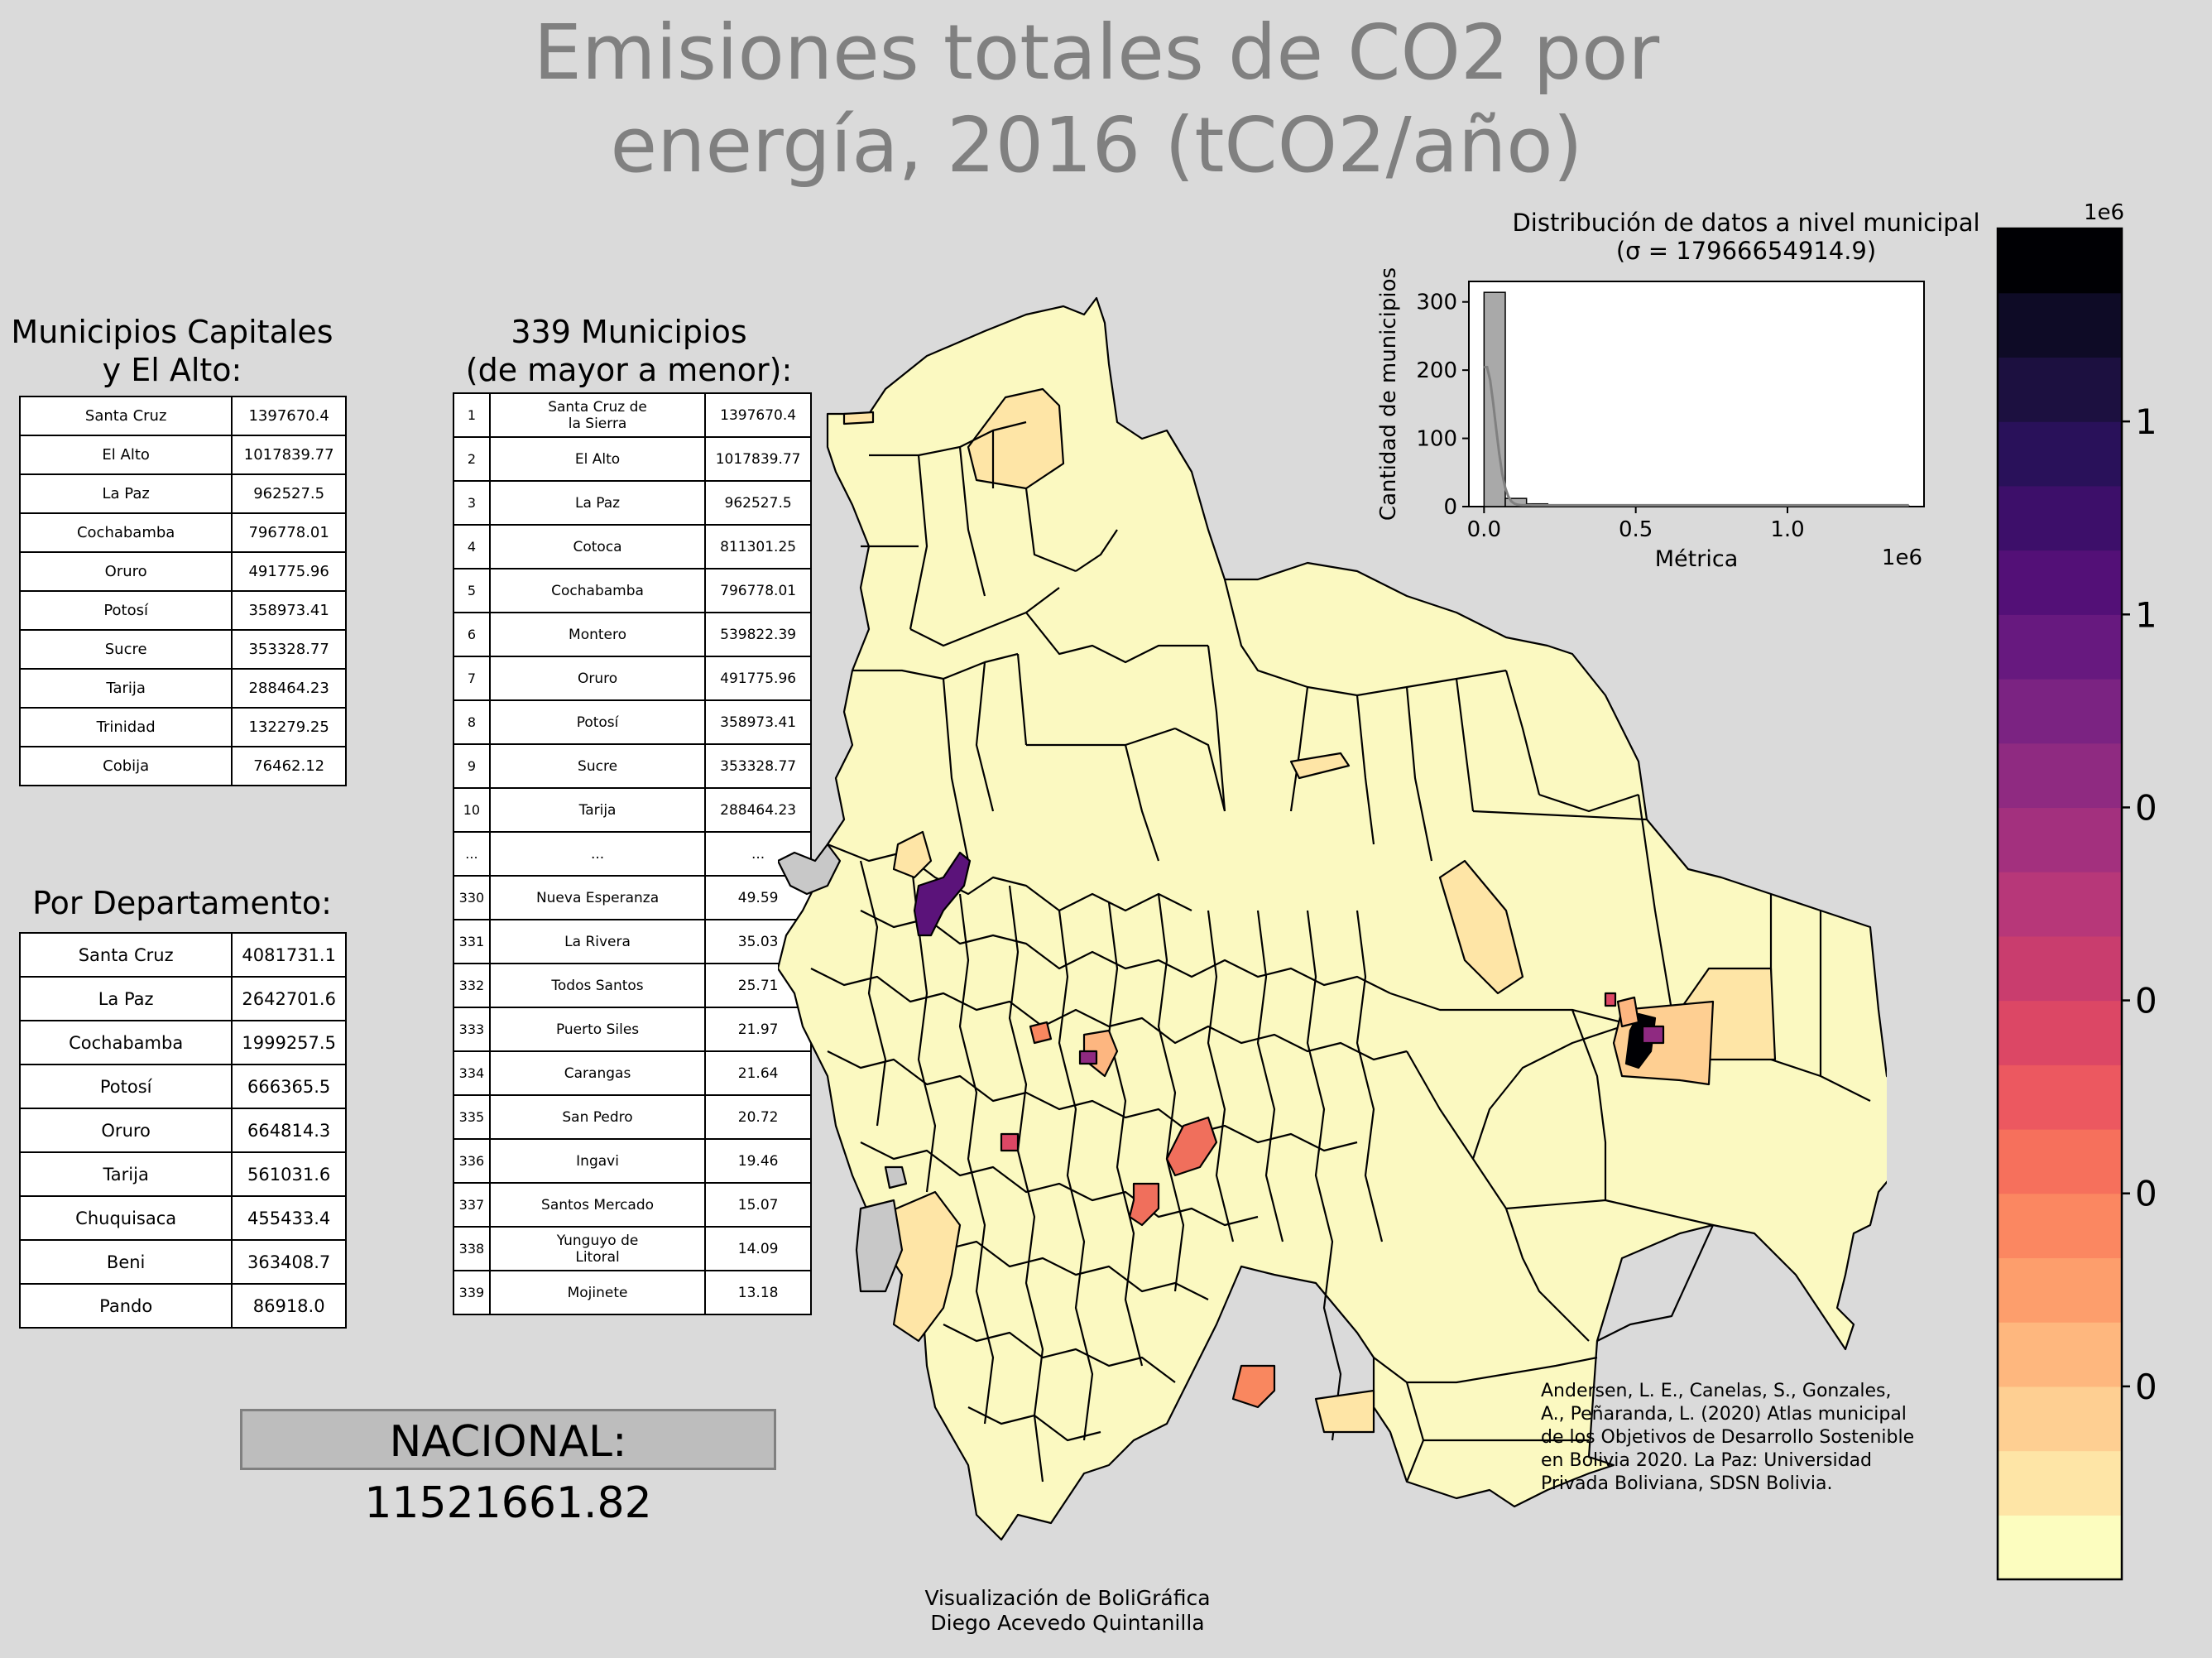 The height and width of the screenshot is (1658, 2212). What do you see at coordinates (182, 1042) in the screenshot?
I see `table-row: Cochabamba 1999257.5` at bounding box center [182, 1042].